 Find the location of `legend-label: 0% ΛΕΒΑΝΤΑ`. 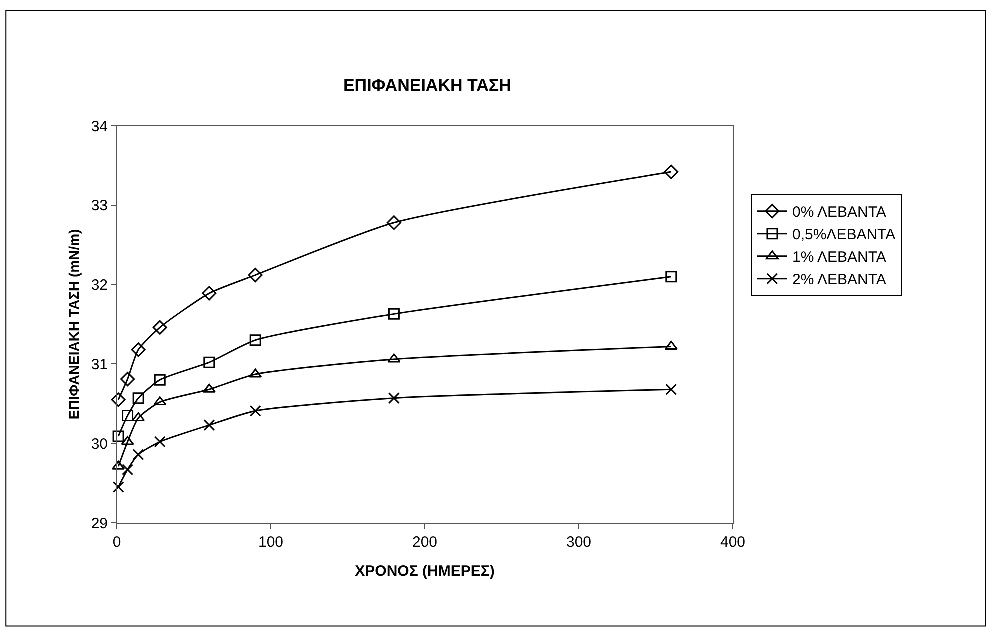

legend-label: 0% ΛΕΒΑΝΤΑ is located at coordinates (839, 213).